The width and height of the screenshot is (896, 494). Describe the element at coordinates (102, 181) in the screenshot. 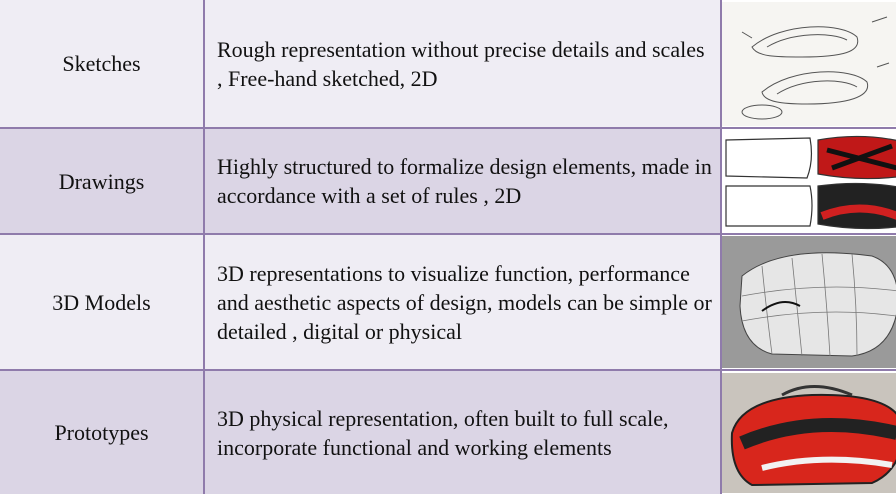

I see `term: Drawings` at that location.